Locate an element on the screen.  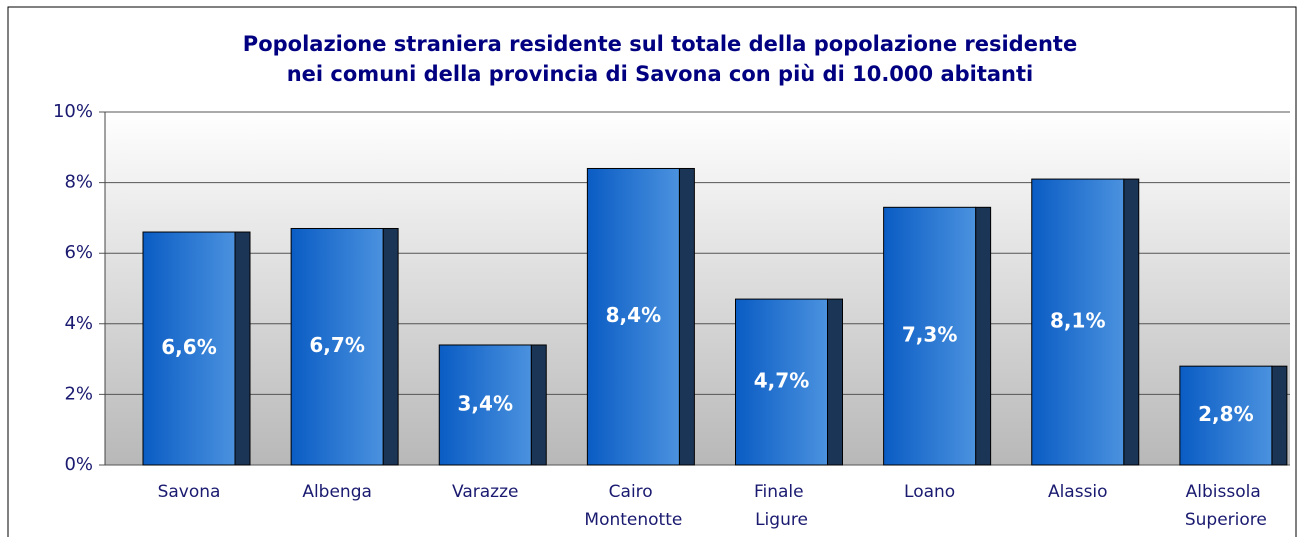
value-label: 7,3% is located at coordinates (929, 335).